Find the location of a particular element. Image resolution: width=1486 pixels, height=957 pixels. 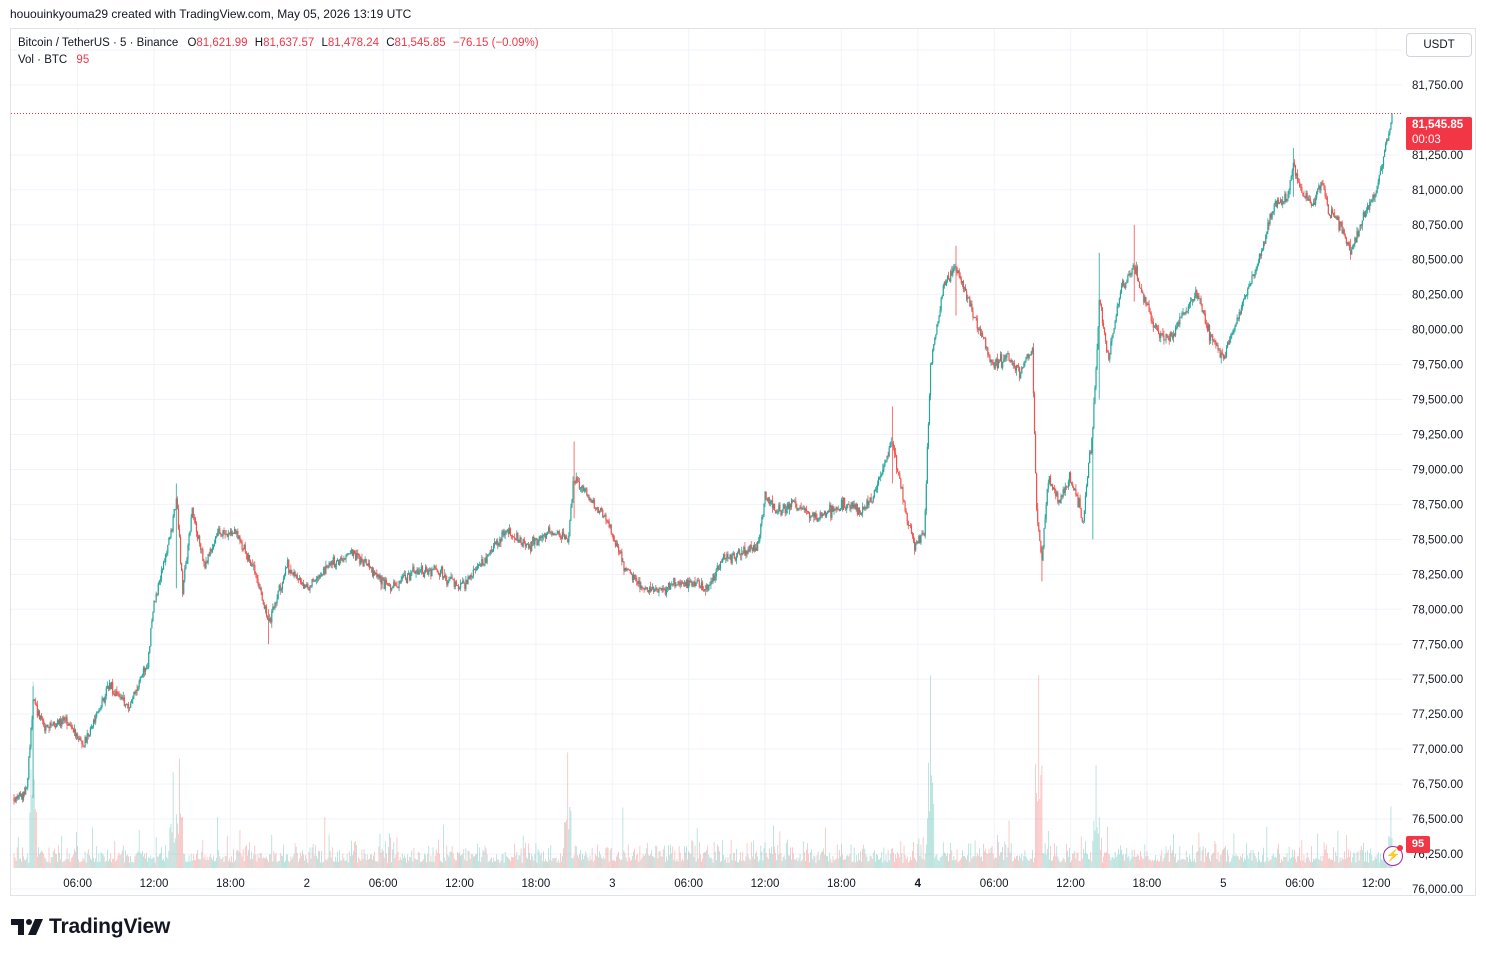

volume-title: Vol · BTC is located at coordinates (43, 60).